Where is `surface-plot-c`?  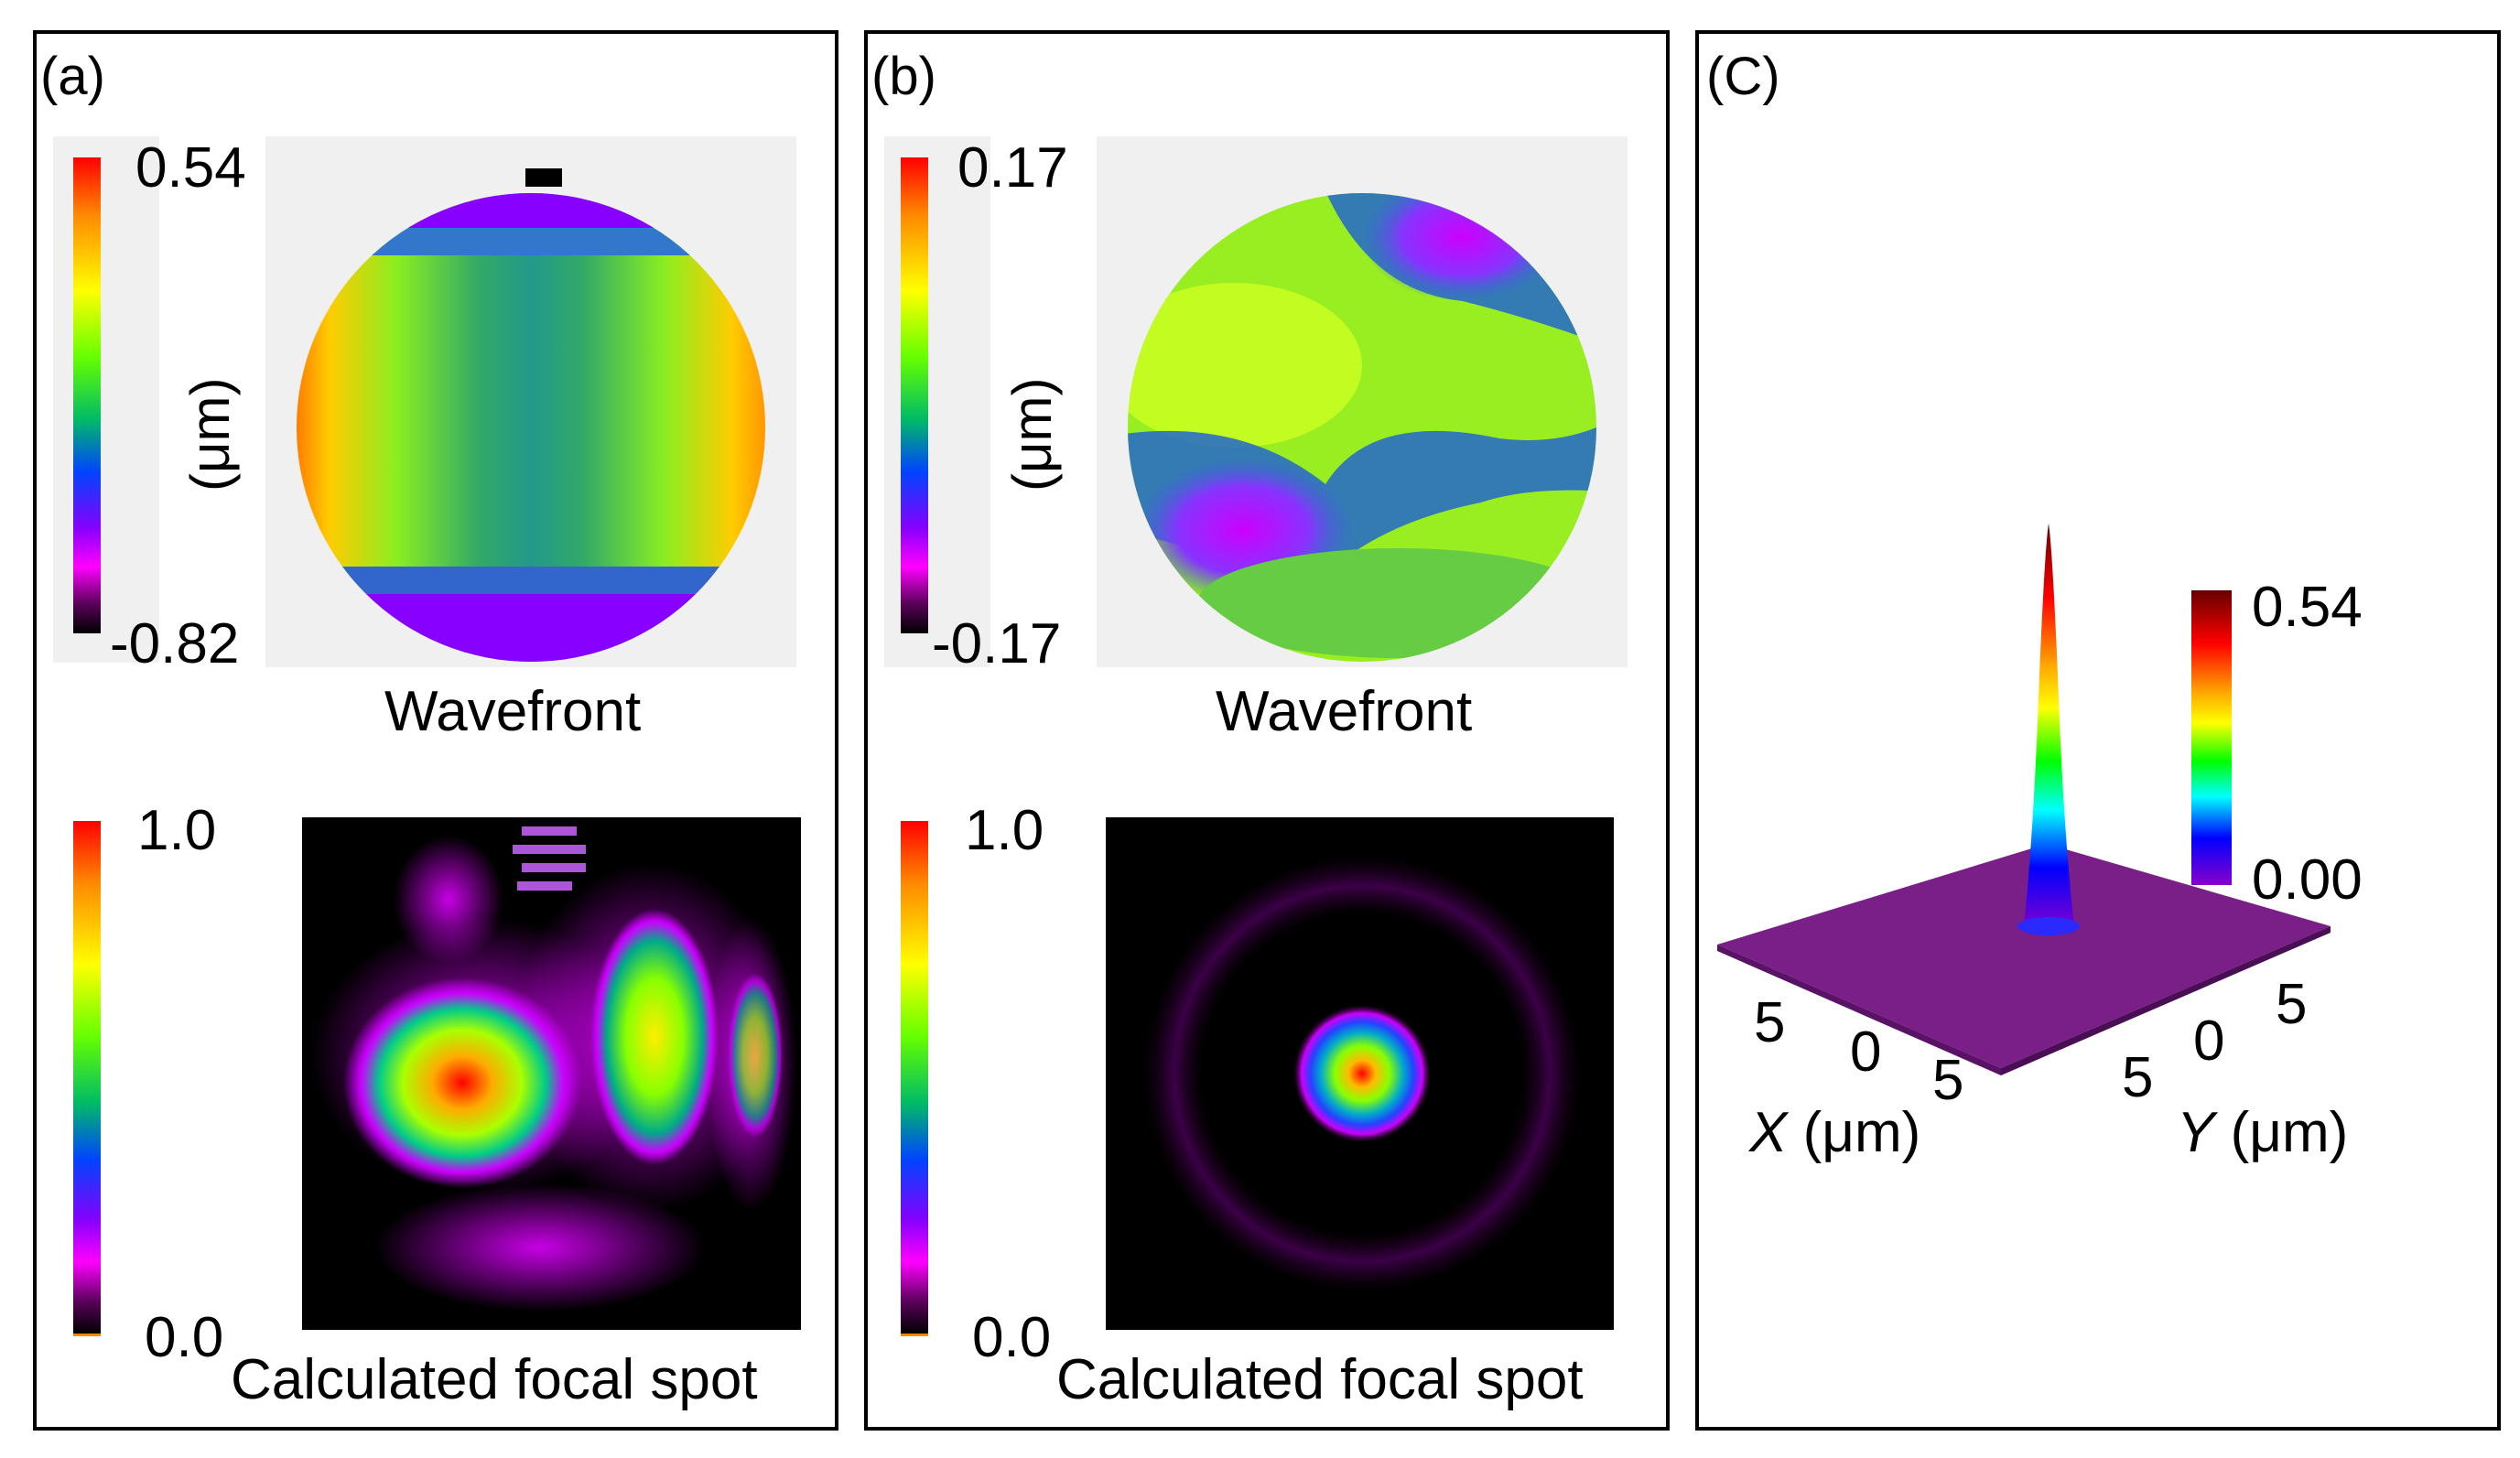 surface-plot-c is located at coordinates (2024, 799).